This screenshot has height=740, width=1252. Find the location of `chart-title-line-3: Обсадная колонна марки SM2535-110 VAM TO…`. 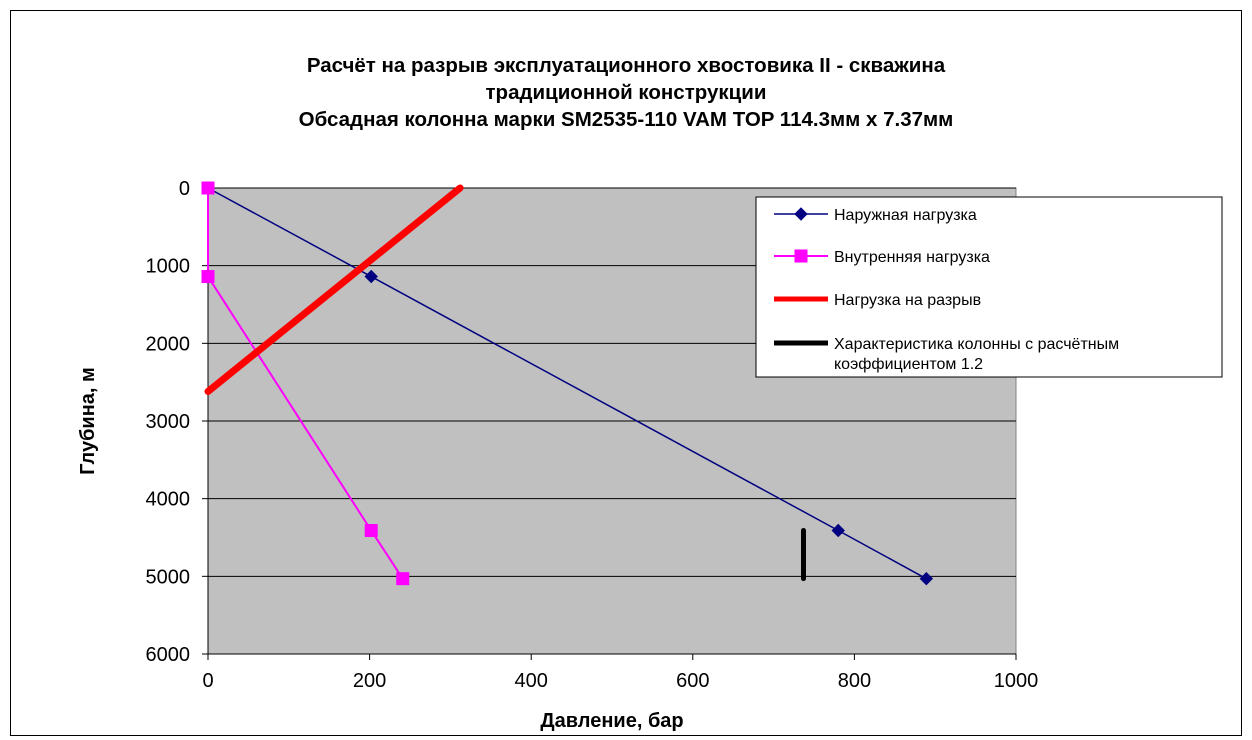

chart-title-line-3: Обсадная колонна марки SM2535-110 VAM TO… is located at coordinates (626, 119).